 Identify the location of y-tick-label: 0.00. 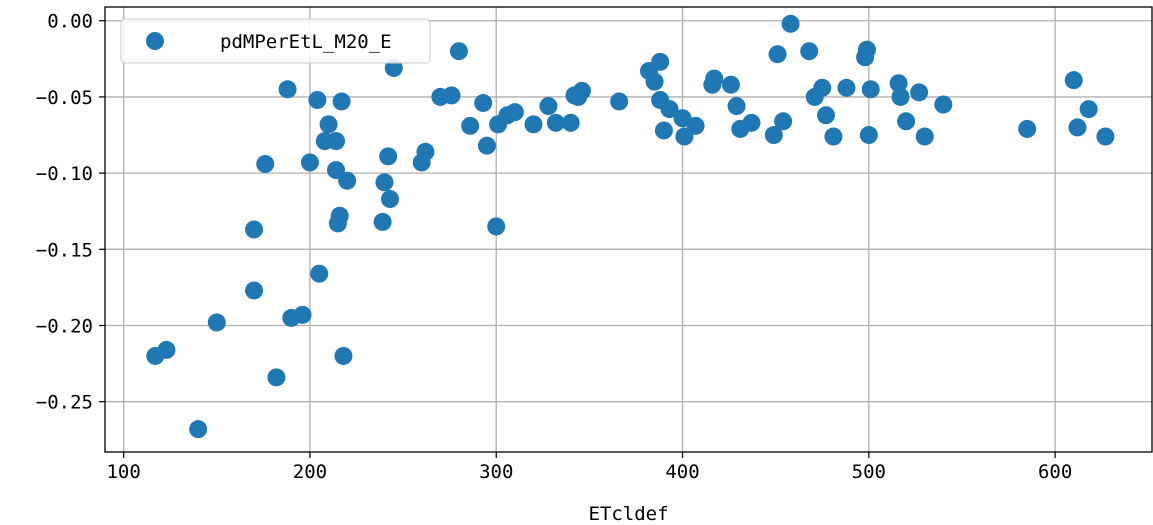
(70, 22).